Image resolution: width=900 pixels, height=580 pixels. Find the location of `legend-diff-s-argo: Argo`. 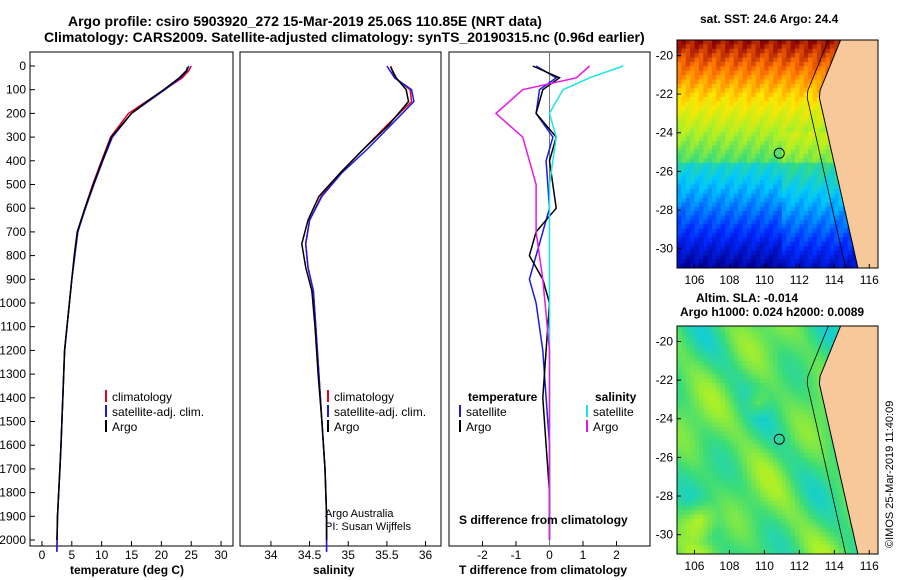

legend-diff-s-argo: Argo is located at coordinates (606, 427).